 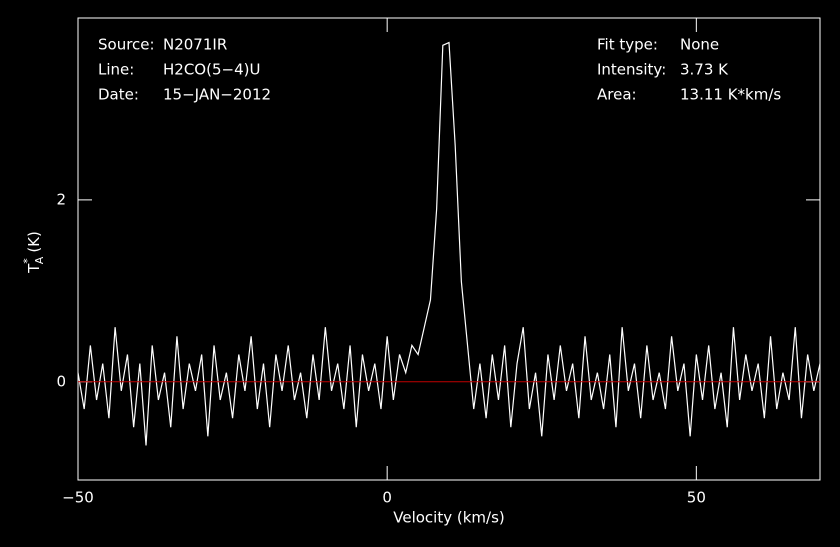 I want to click on x-tick-label: −50, so click(x=78, y=498).